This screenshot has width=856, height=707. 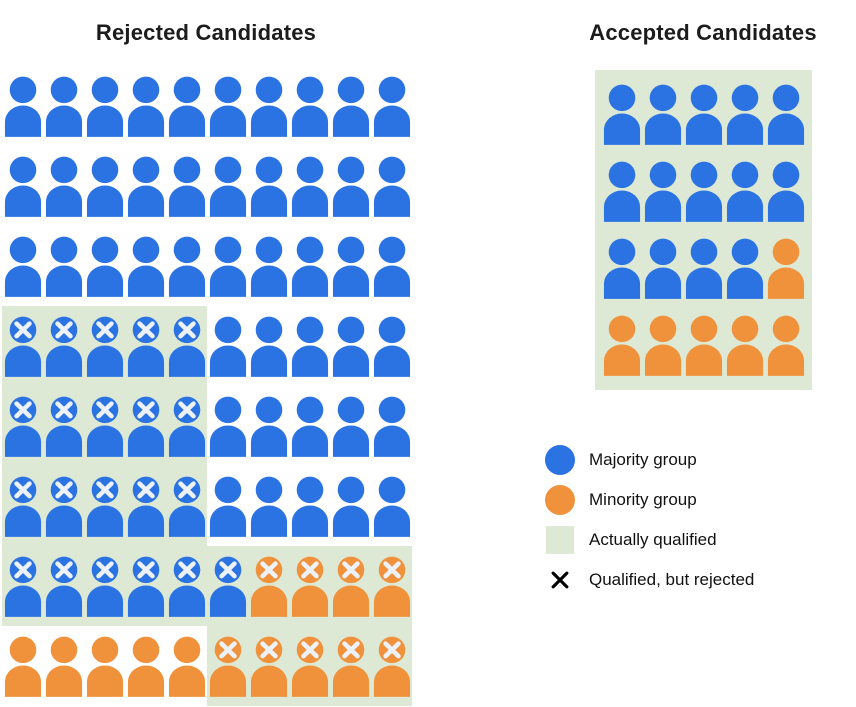 I want to click on x-mark-icon, so click(x=560, y=580).